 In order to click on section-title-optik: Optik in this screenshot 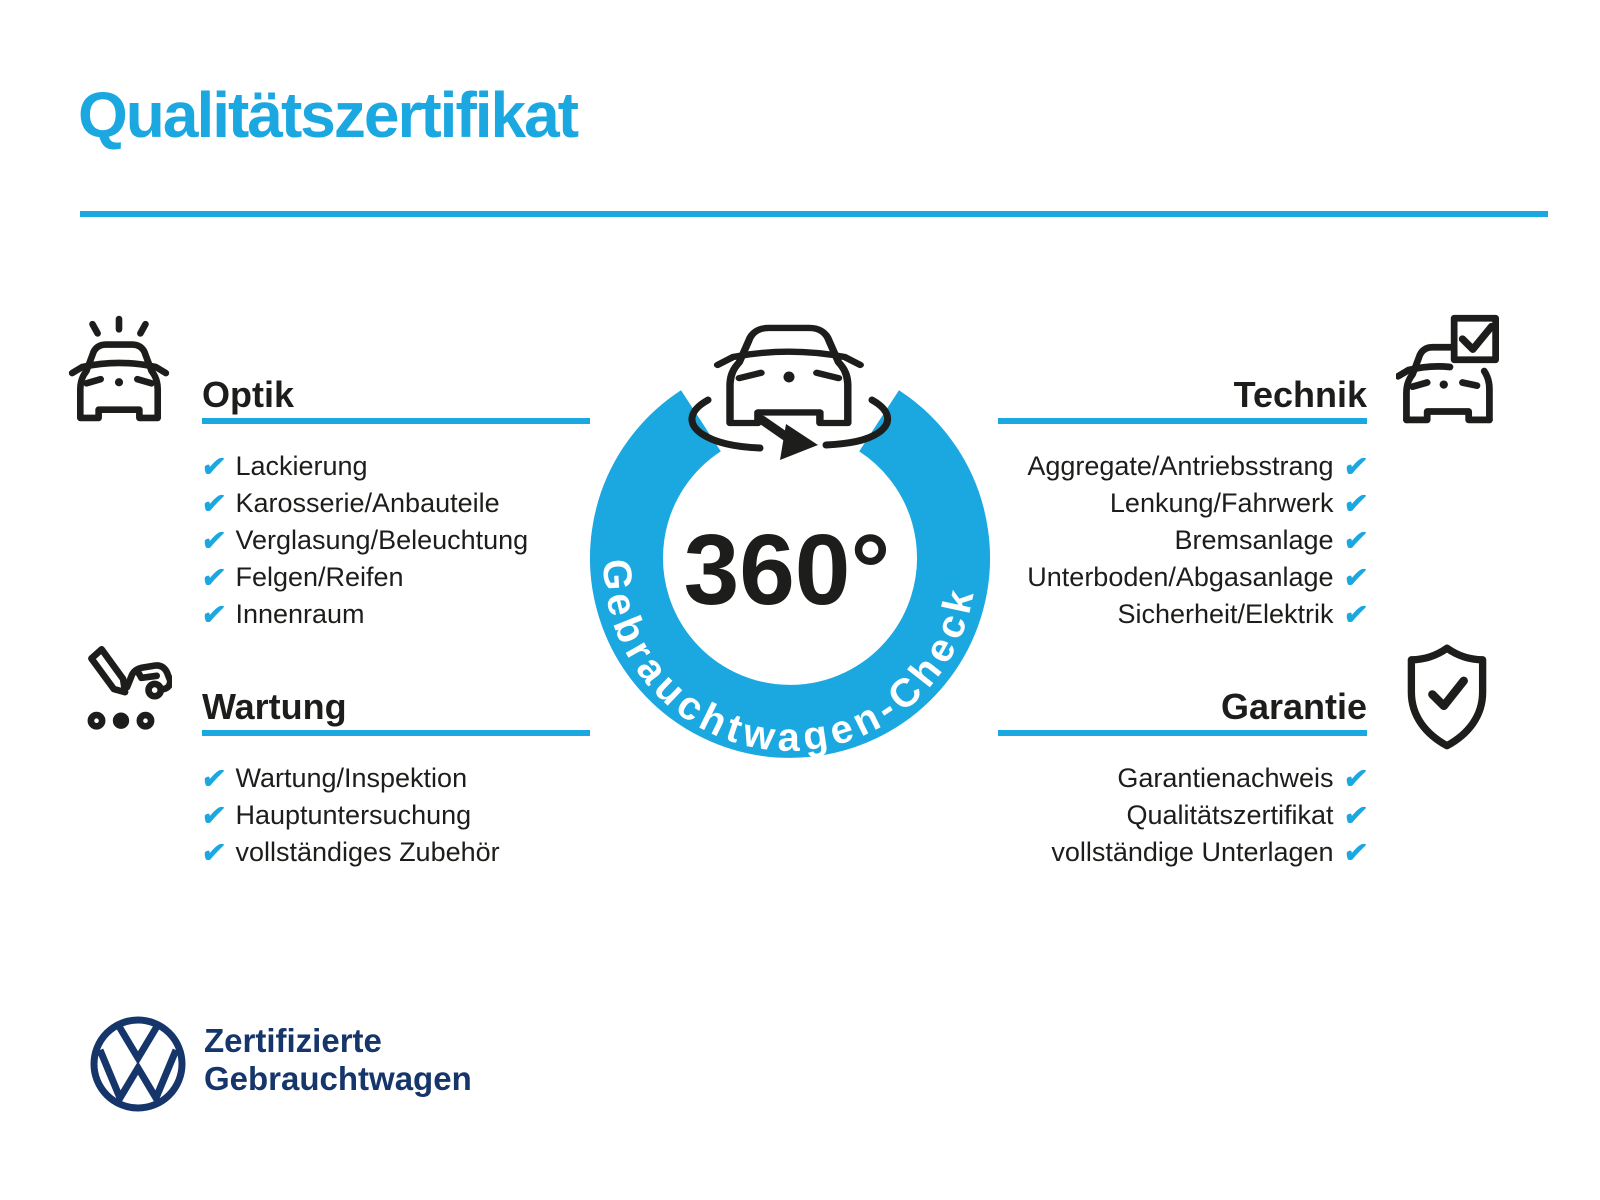, I will do `click(248, 394)`.